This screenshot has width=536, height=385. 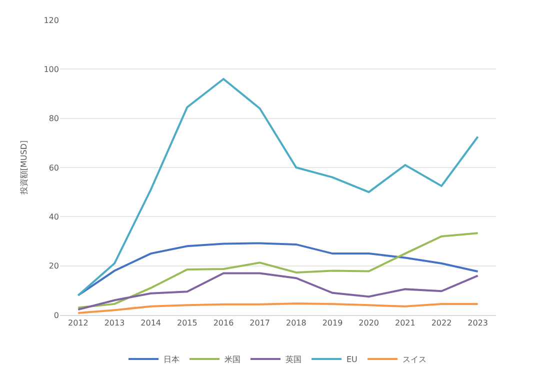 I want to click on y-axis-title: 投資額[MUSD], so click(x=23, y=168).